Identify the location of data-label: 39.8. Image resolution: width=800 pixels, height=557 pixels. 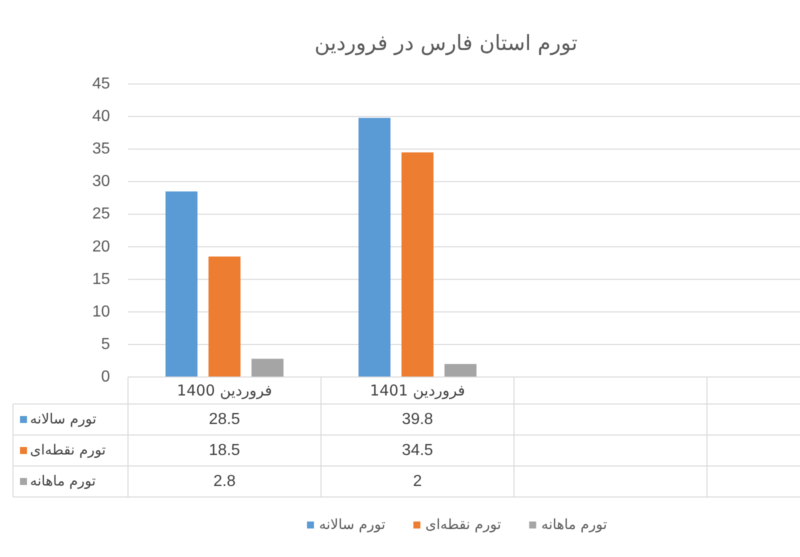
(418, 419).